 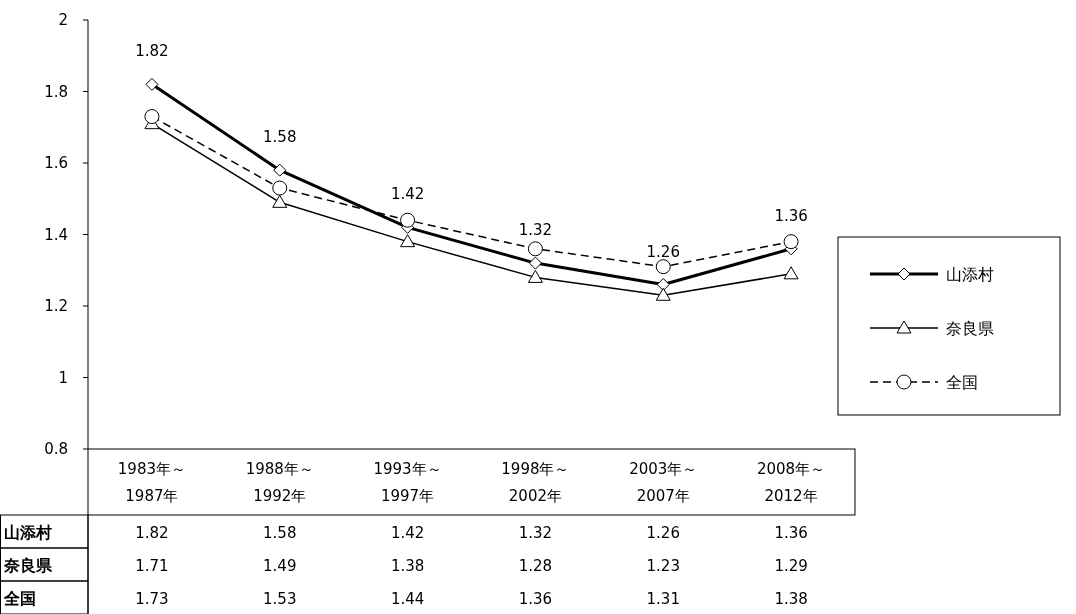 What do you see at coordinates (535, 533) in the screenshot?
I see `data-label: 1.32` at bounding box center [535, 533].